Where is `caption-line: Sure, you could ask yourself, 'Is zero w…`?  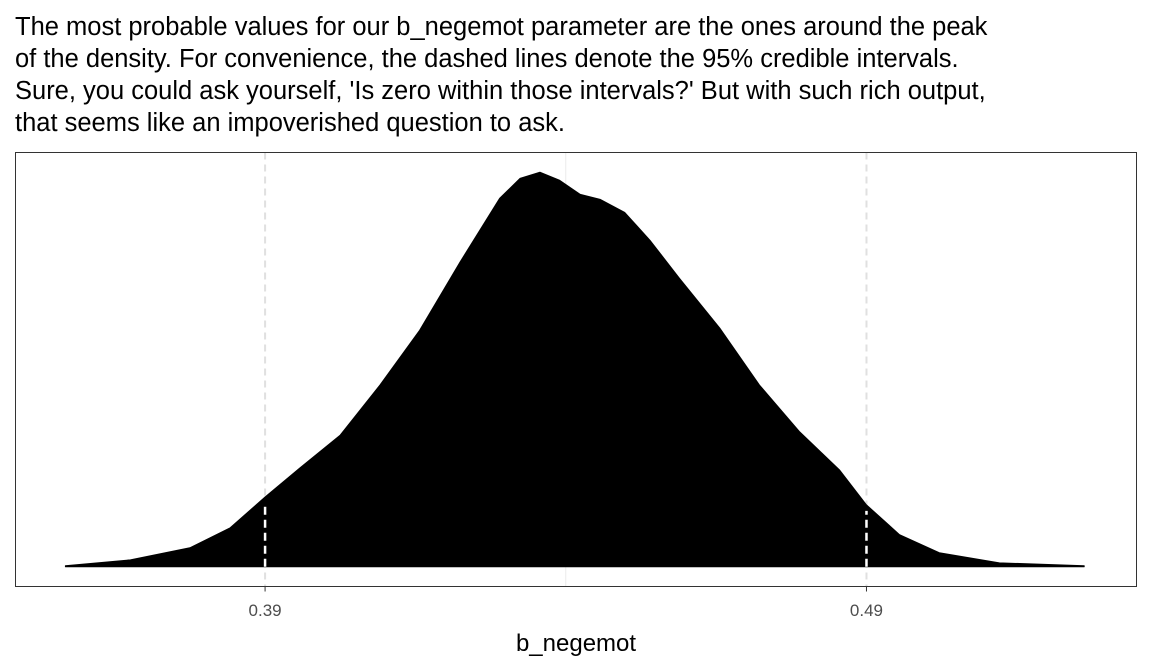 caption-line: Sure, you could ask yourself, 'Is zero w… is located at coordinates (500, 91).